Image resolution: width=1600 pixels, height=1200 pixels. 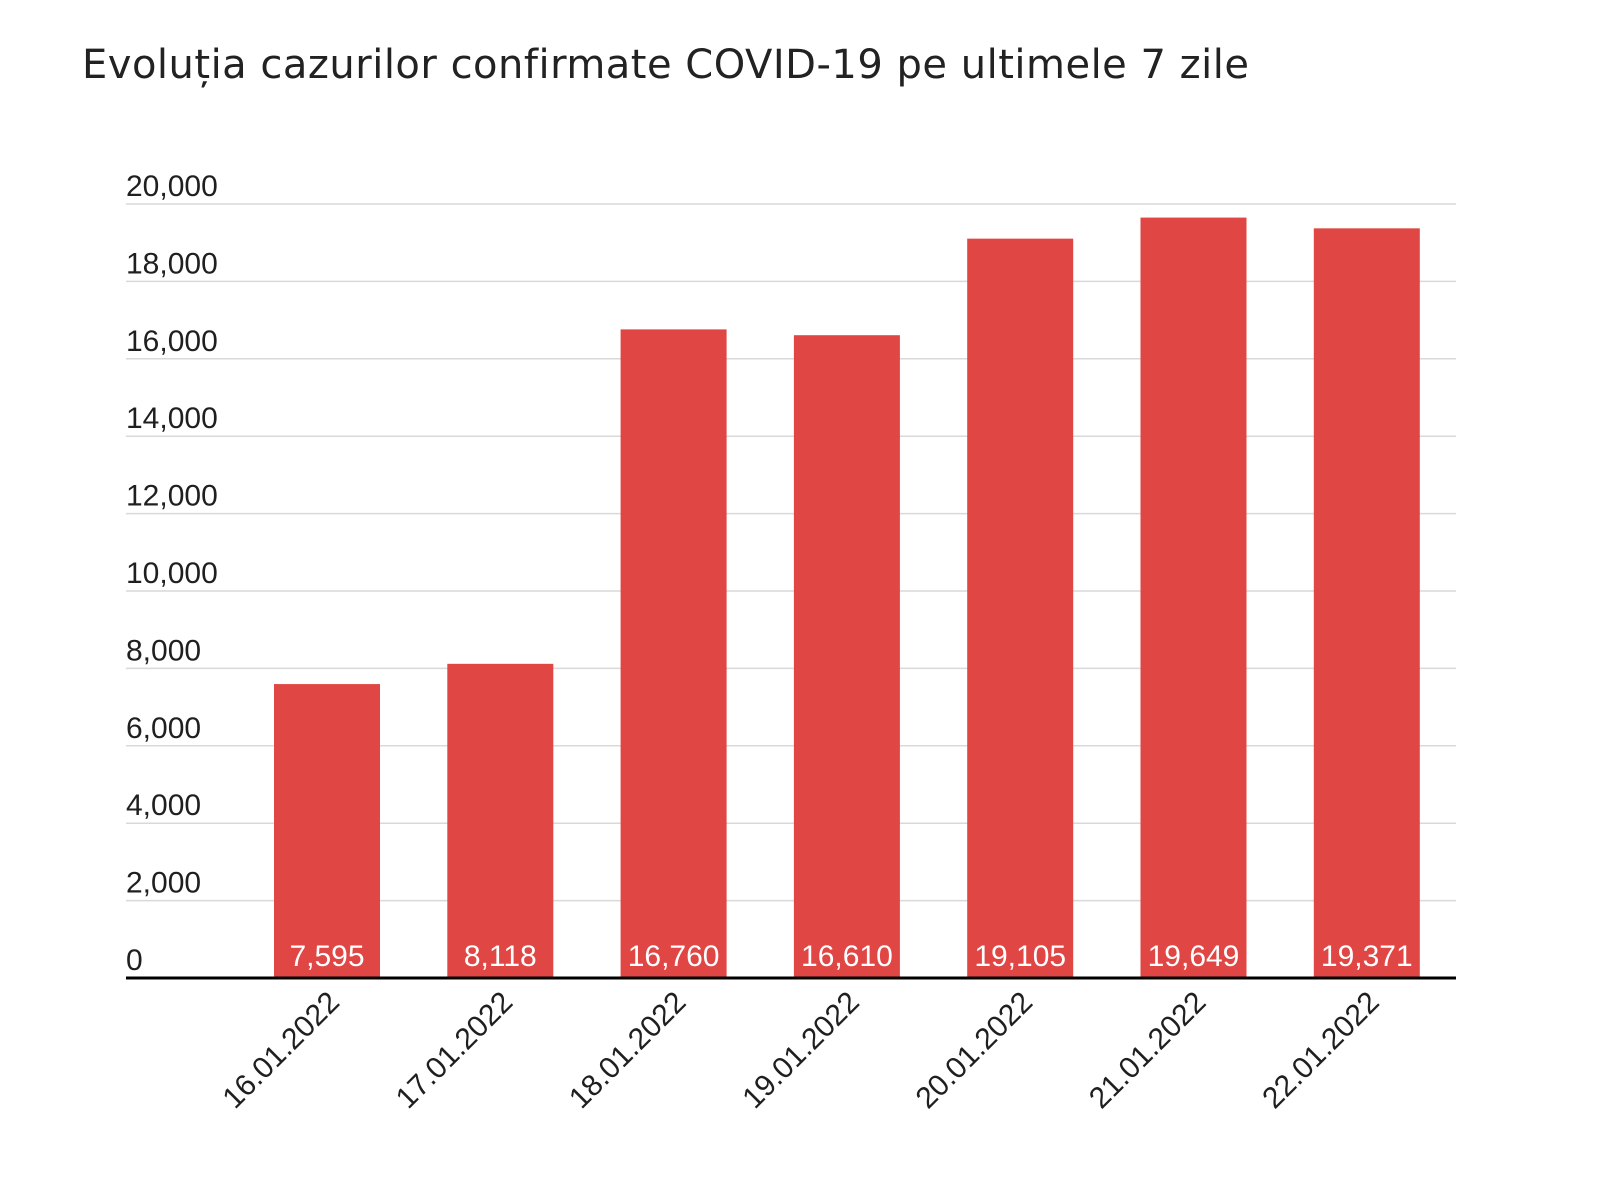 What do you see at coordinates (326, 956) in the screenshot?
I see `data-label: 7,595` at bounding box center [326, 956].